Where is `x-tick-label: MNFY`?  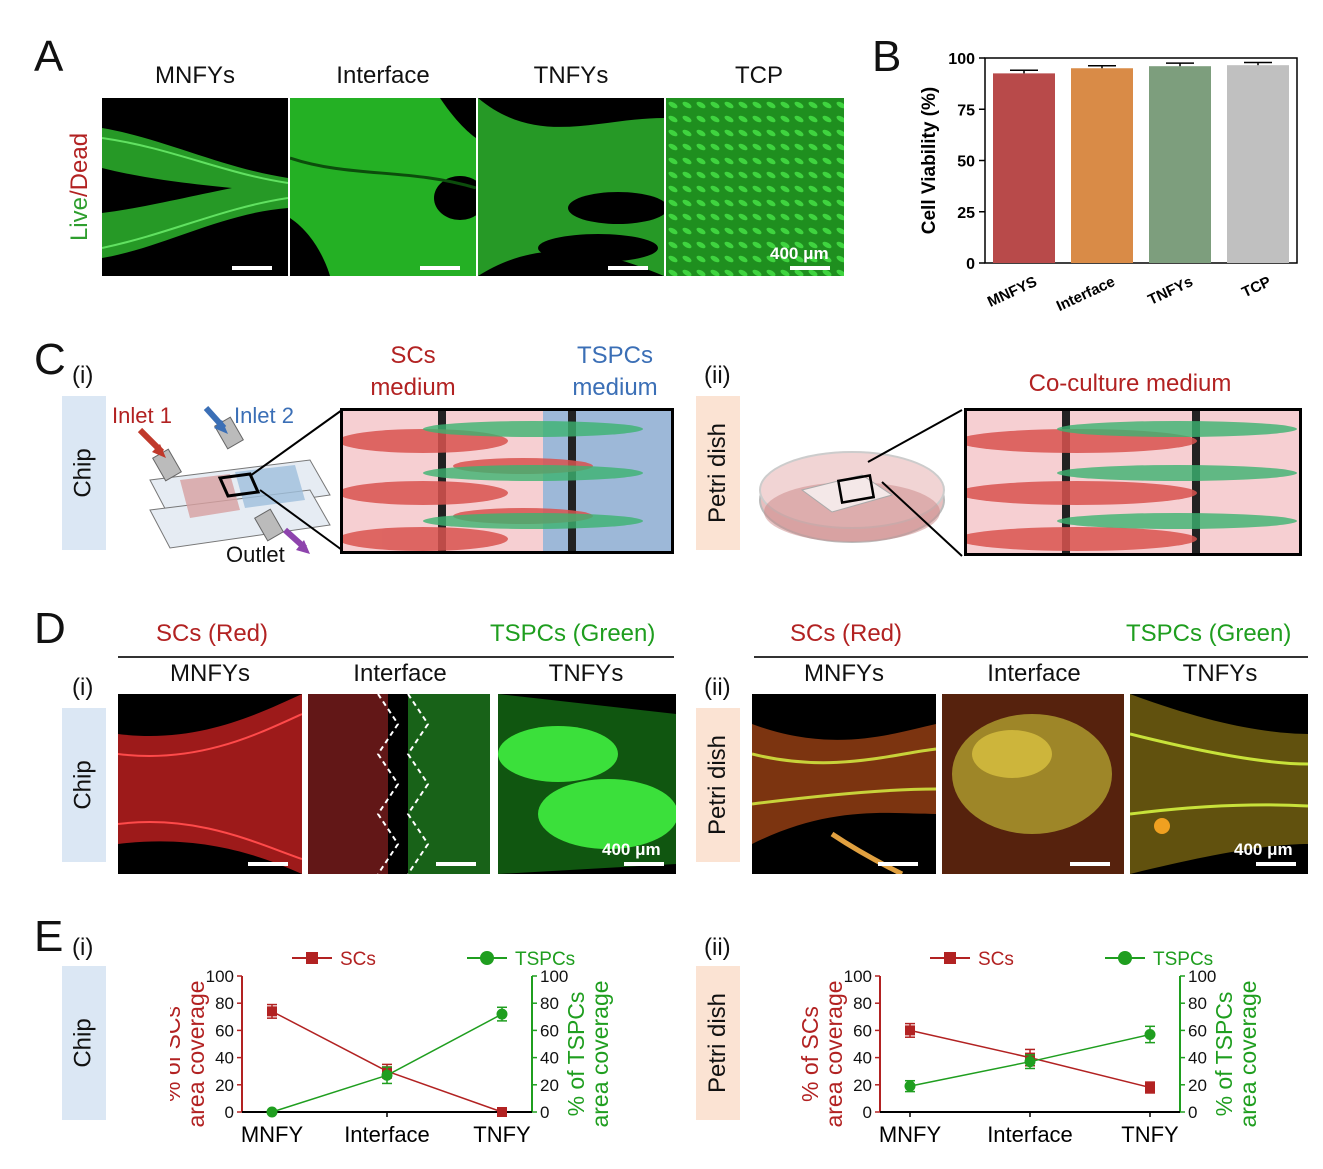
x-tick-label: MNFY is located at coordinates (910, 1134).